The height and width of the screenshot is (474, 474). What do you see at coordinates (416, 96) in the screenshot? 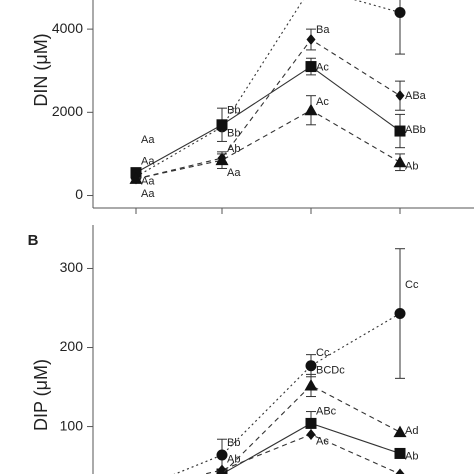
I see `significance-label: ABa` at bounding box center [416, 96].